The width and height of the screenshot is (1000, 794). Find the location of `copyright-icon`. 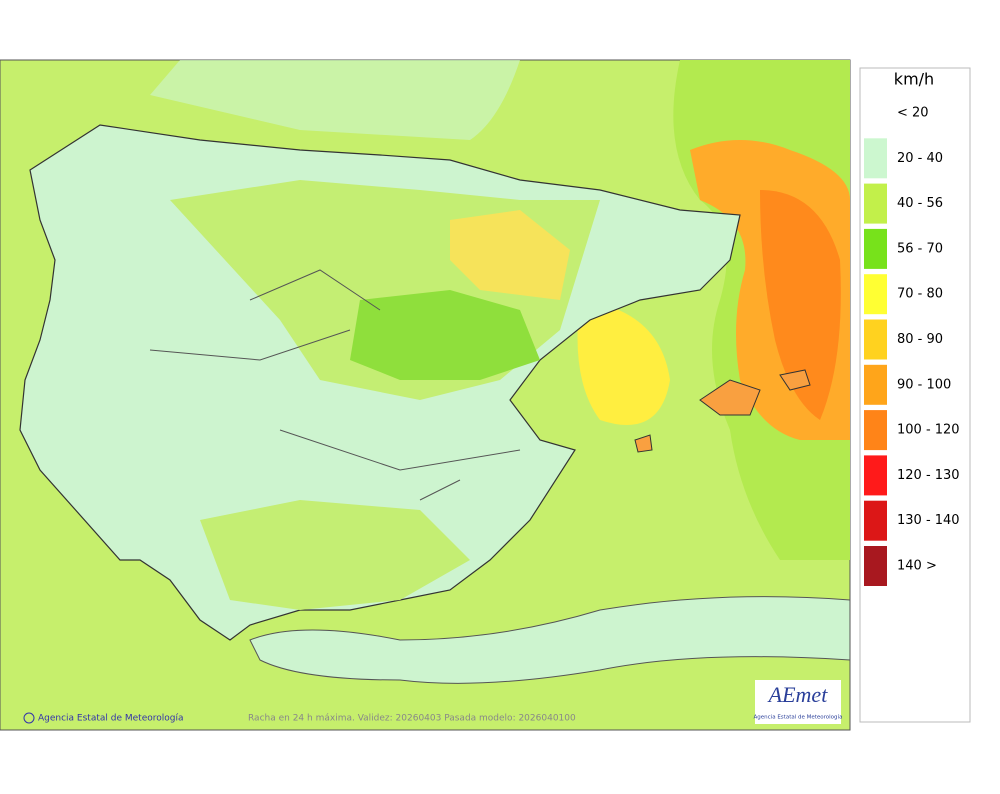

copyright-icon is located at coordinates (29, 718).